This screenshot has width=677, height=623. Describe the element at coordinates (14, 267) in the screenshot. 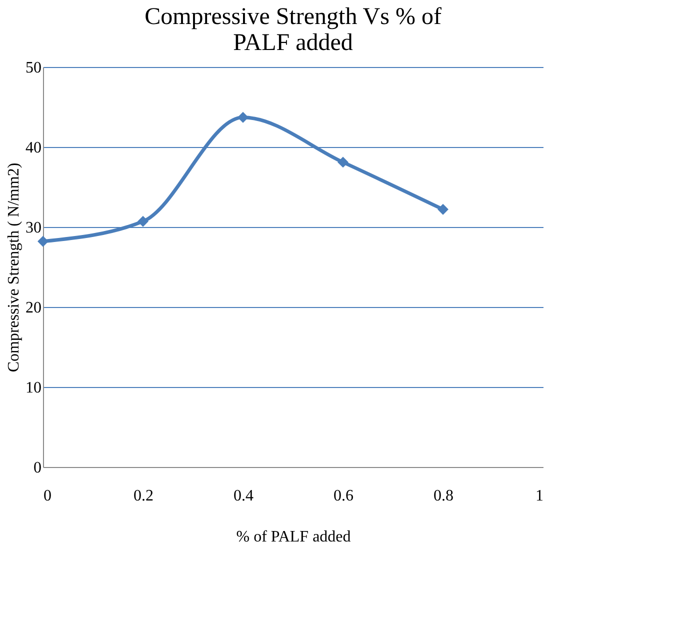

I see `y-axis-title: Compressive Strength ( N/mm2)` at that location.